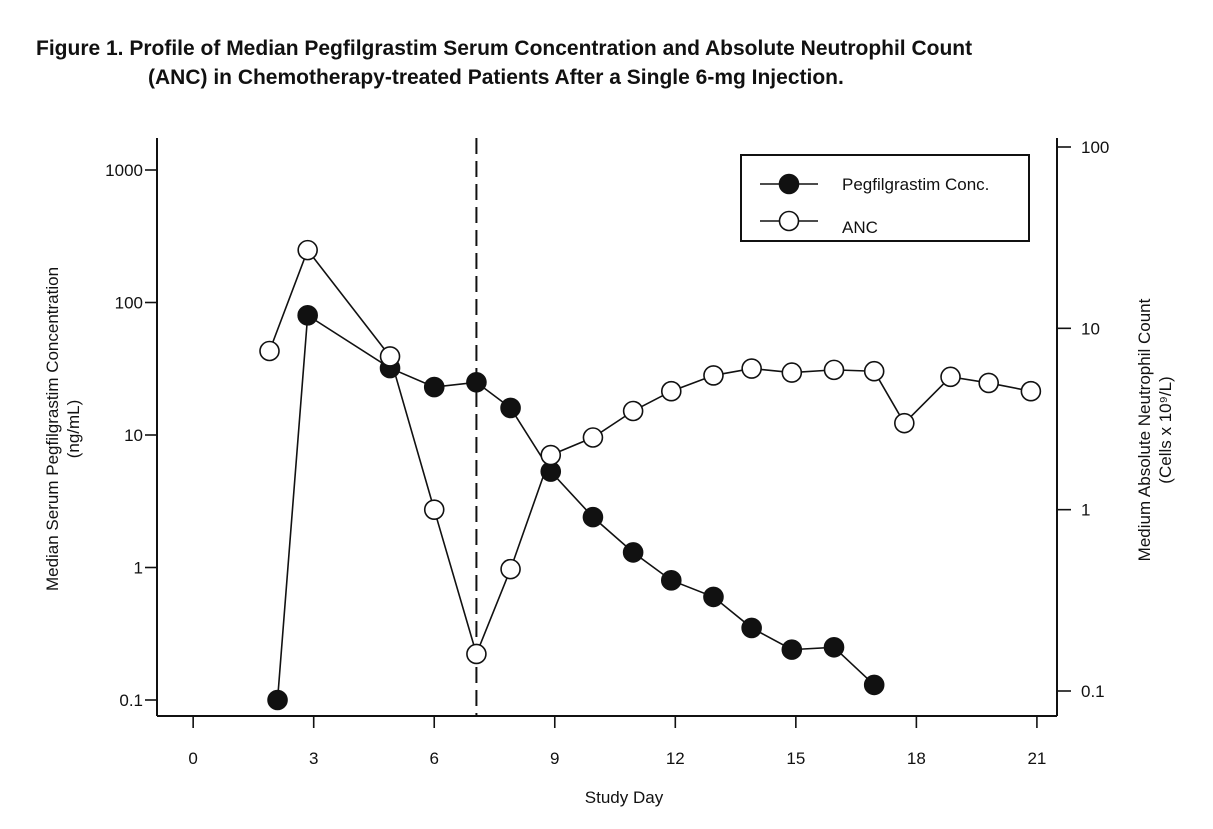 The image size is (1213, 829). What do you see at coordinates (1090, 328) in the screenshot?
I see `right-tick-label: 10` at bounding box center [1090, 328].